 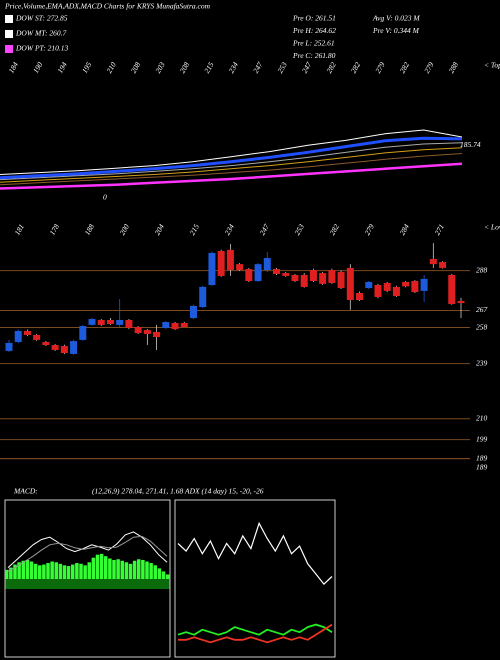 What do you see at coordinates (40, 33) in the screenshot?
I see `legend-label: DOW MT: 260.7` at bounding box center [40, 33].